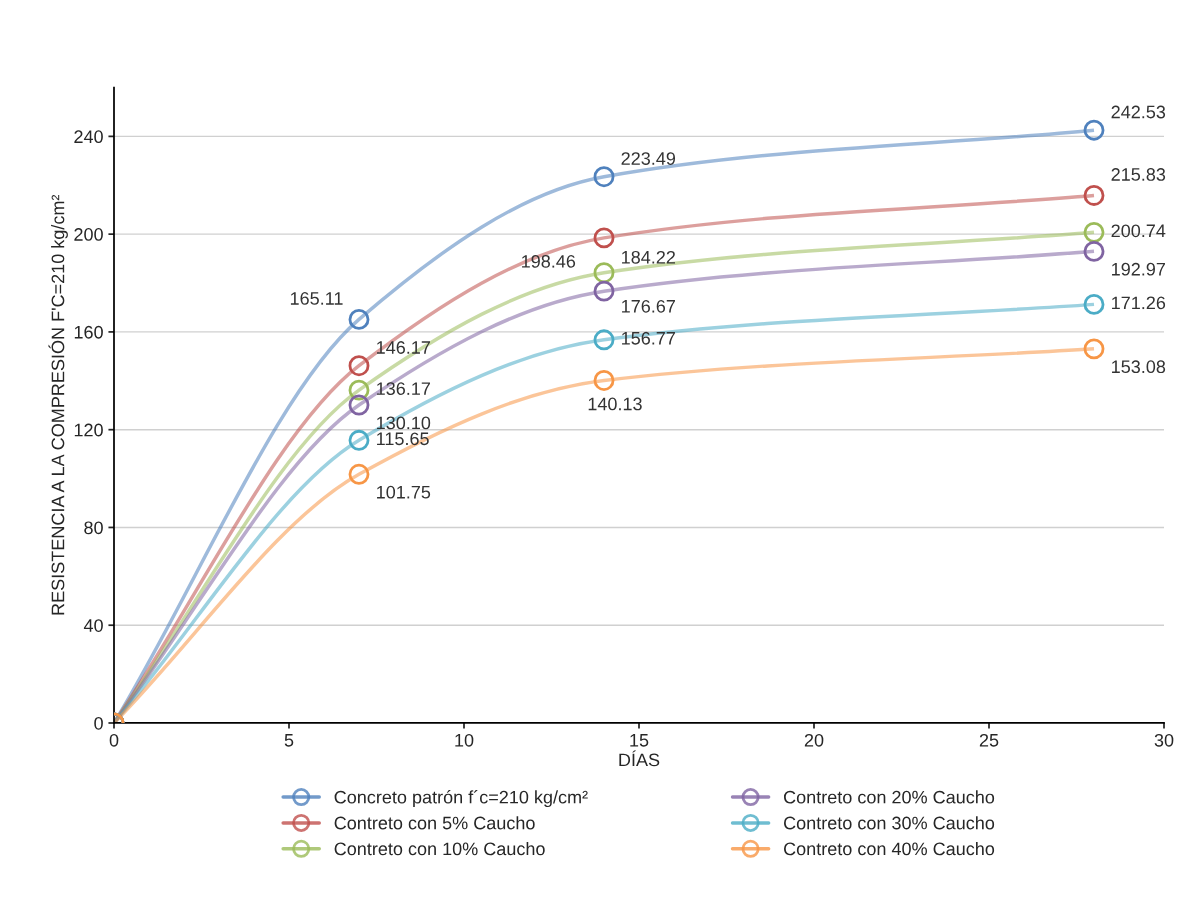  I want to click on y-tick-label: 0, so click(98, 723).